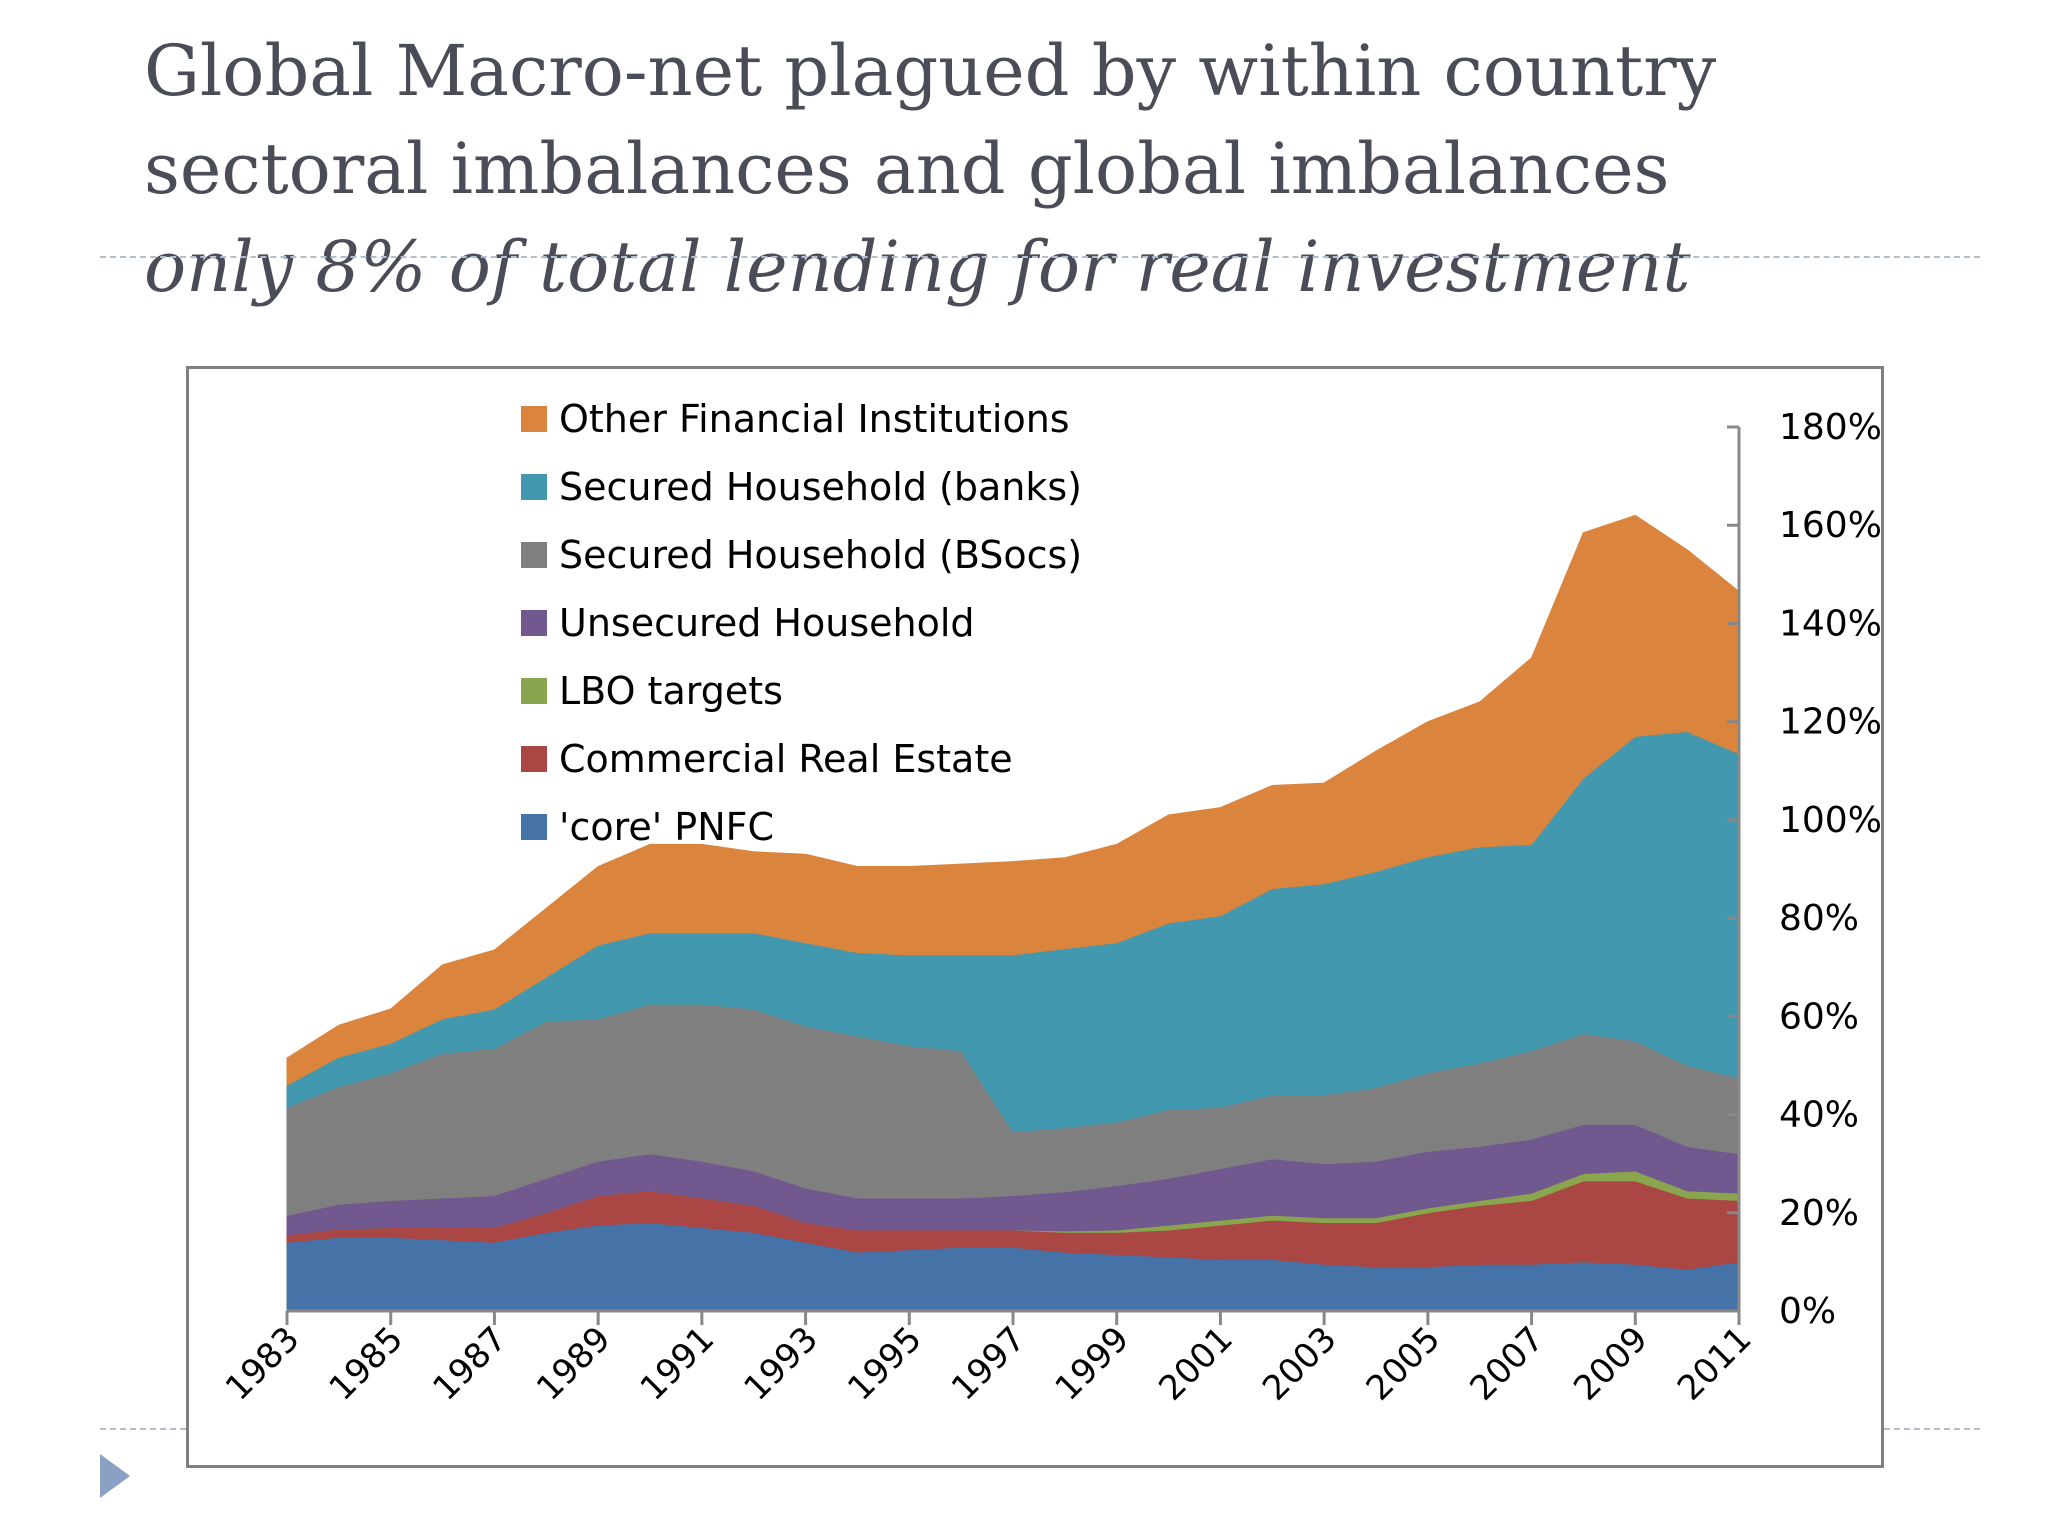 The height and width of the screenshot is (1536, 2048). Describe the element at coordinates (786, 759) in the screenshot. I see `legend-label: Commercial Real Estate` at that location.